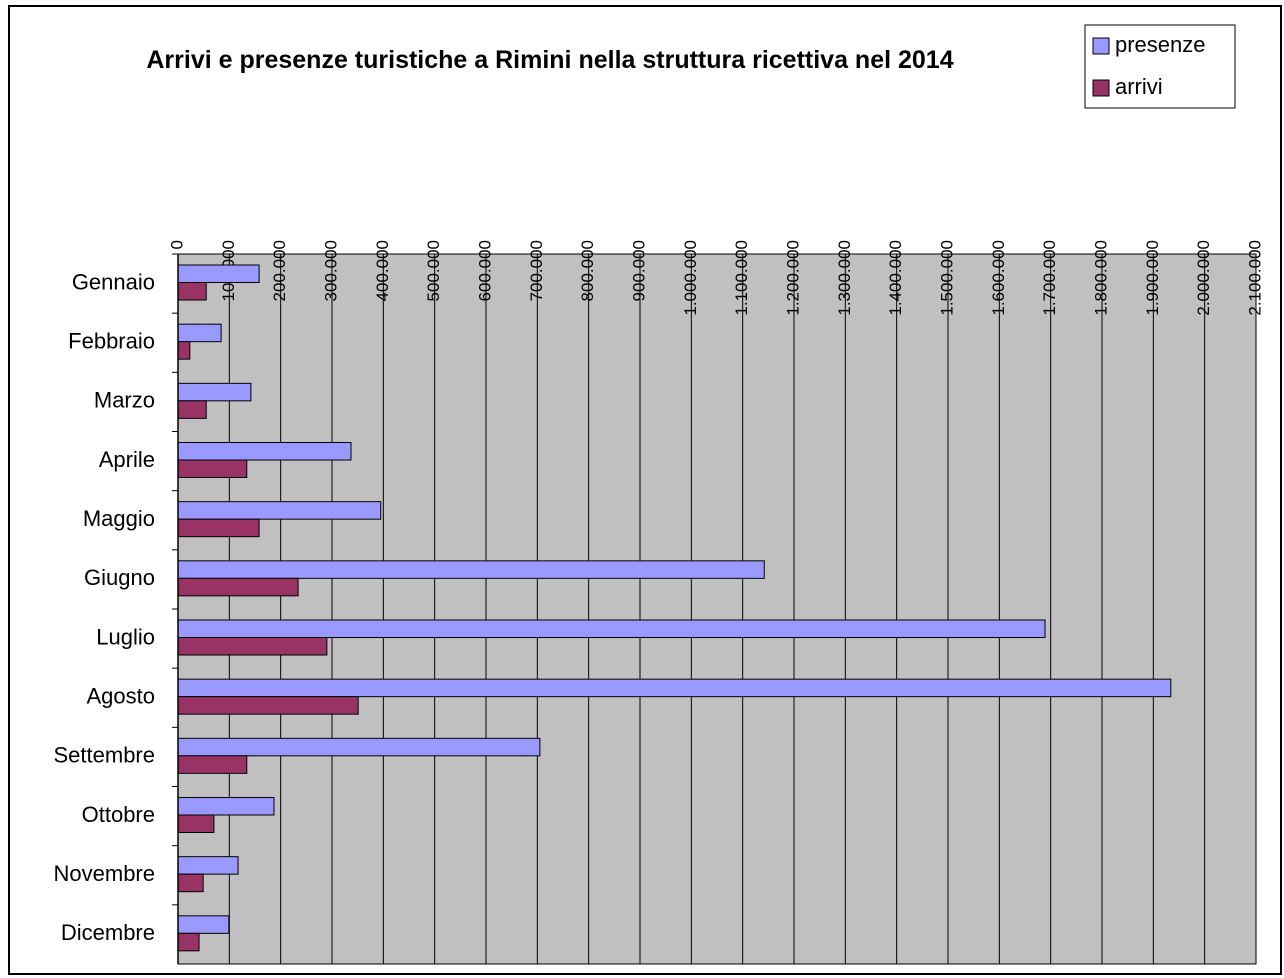 The image size is (1284, 978). What do you see at coordinates (895, 278) in the screenshot?
I see `x-tick-label: 1.400.000` at bounding box center [895, 278].